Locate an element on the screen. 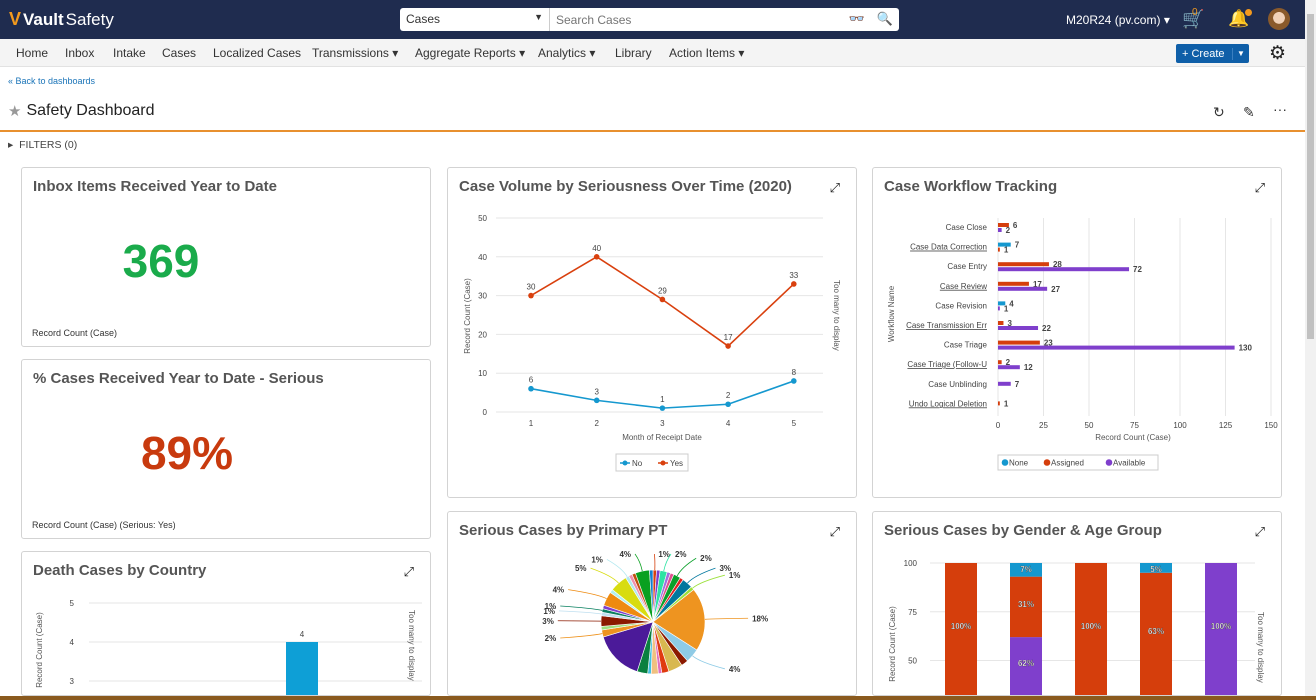  stacked-bar-segment-none is located at coordinates (1156, 568).